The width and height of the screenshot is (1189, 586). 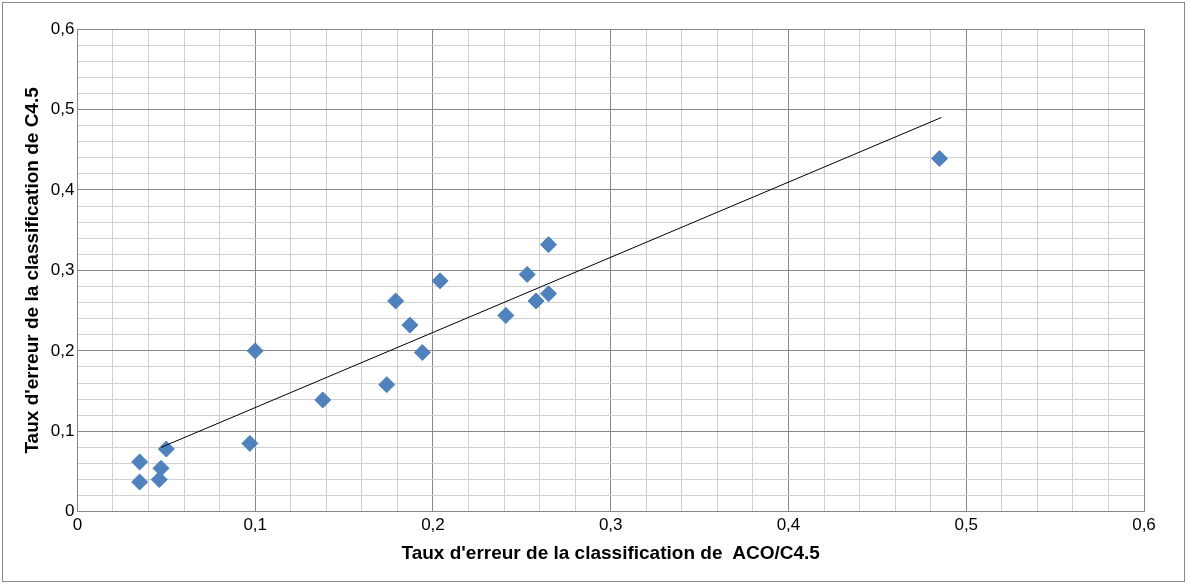 What do you see at coordinates (62, 270) in the screenshot?
I see `y-tick-label: 0,3` at bounding box center [62, 270].